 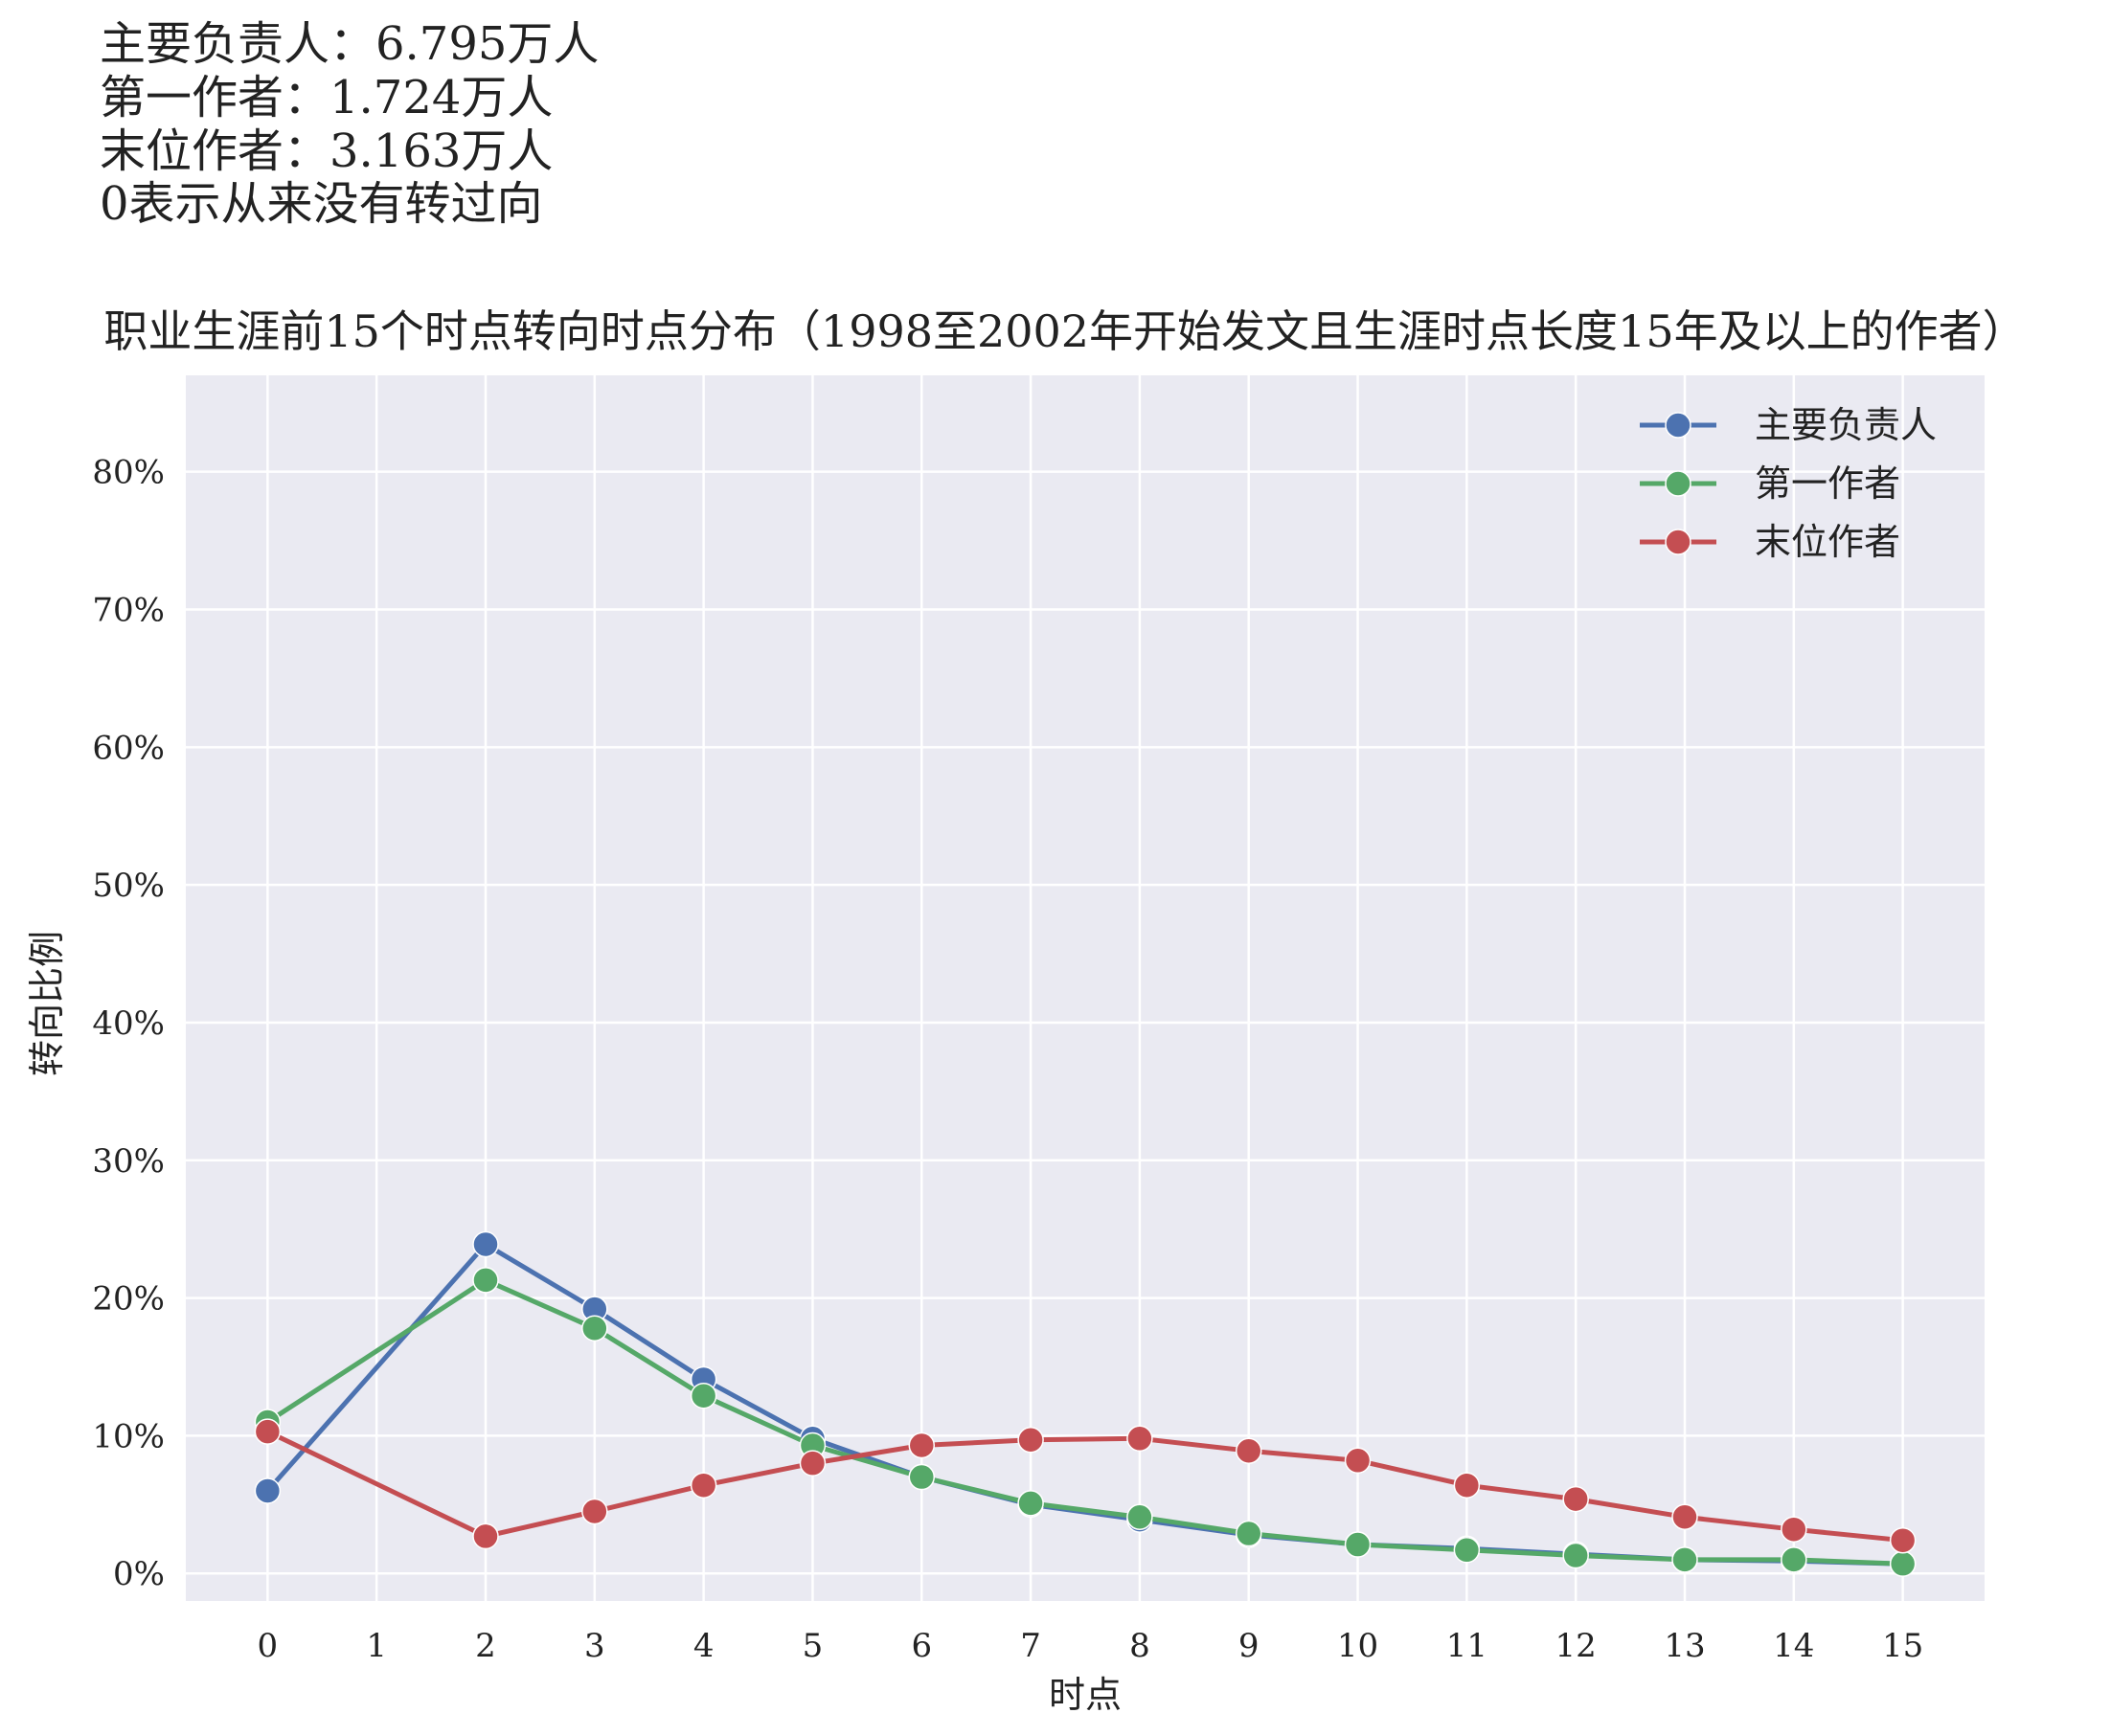 I want to click on y-tick-label: 0%, so click(x=139, y=1574).